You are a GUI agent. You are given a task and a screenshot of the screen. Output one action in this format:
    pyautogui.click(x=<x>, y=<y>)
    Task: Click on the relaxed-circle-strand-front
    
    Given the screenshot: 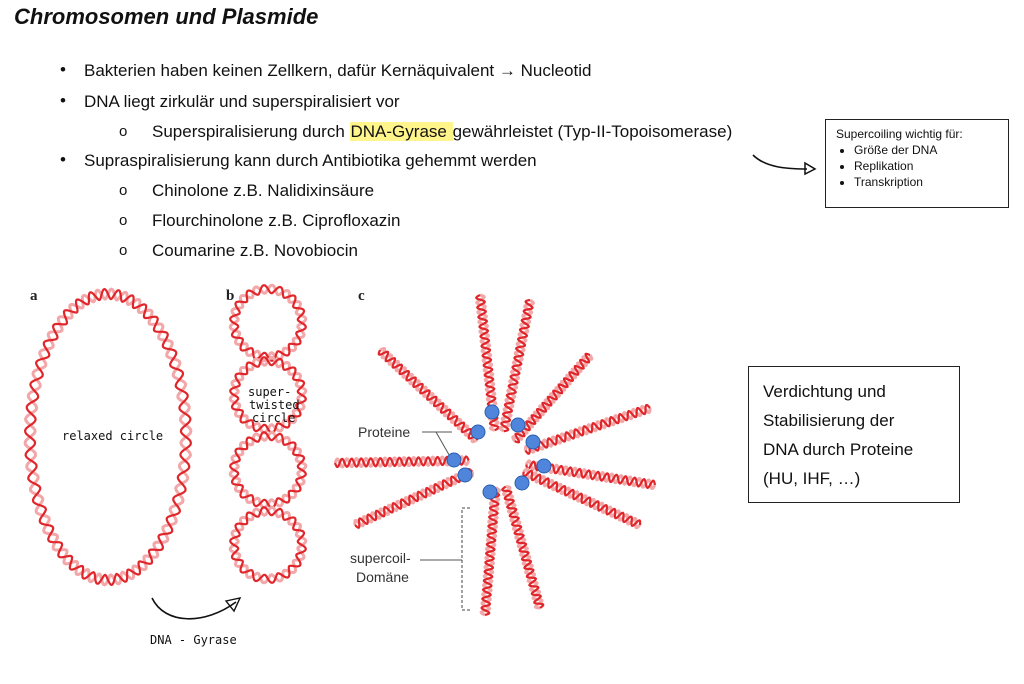 What is the action you would take?
    pyautogui.click(x=108, y=437)
    